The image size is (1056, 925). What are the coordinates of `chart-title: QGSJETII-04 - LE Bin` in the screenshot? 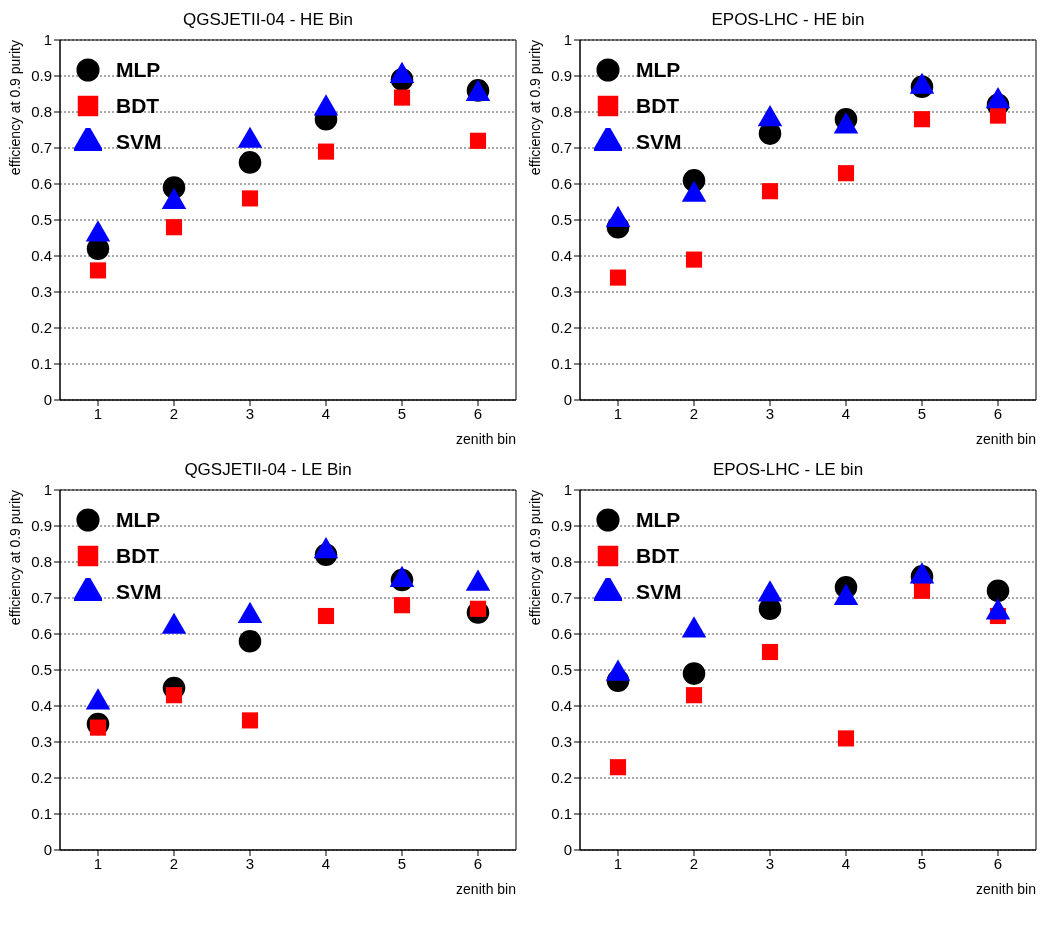 It's located at (268, 470).